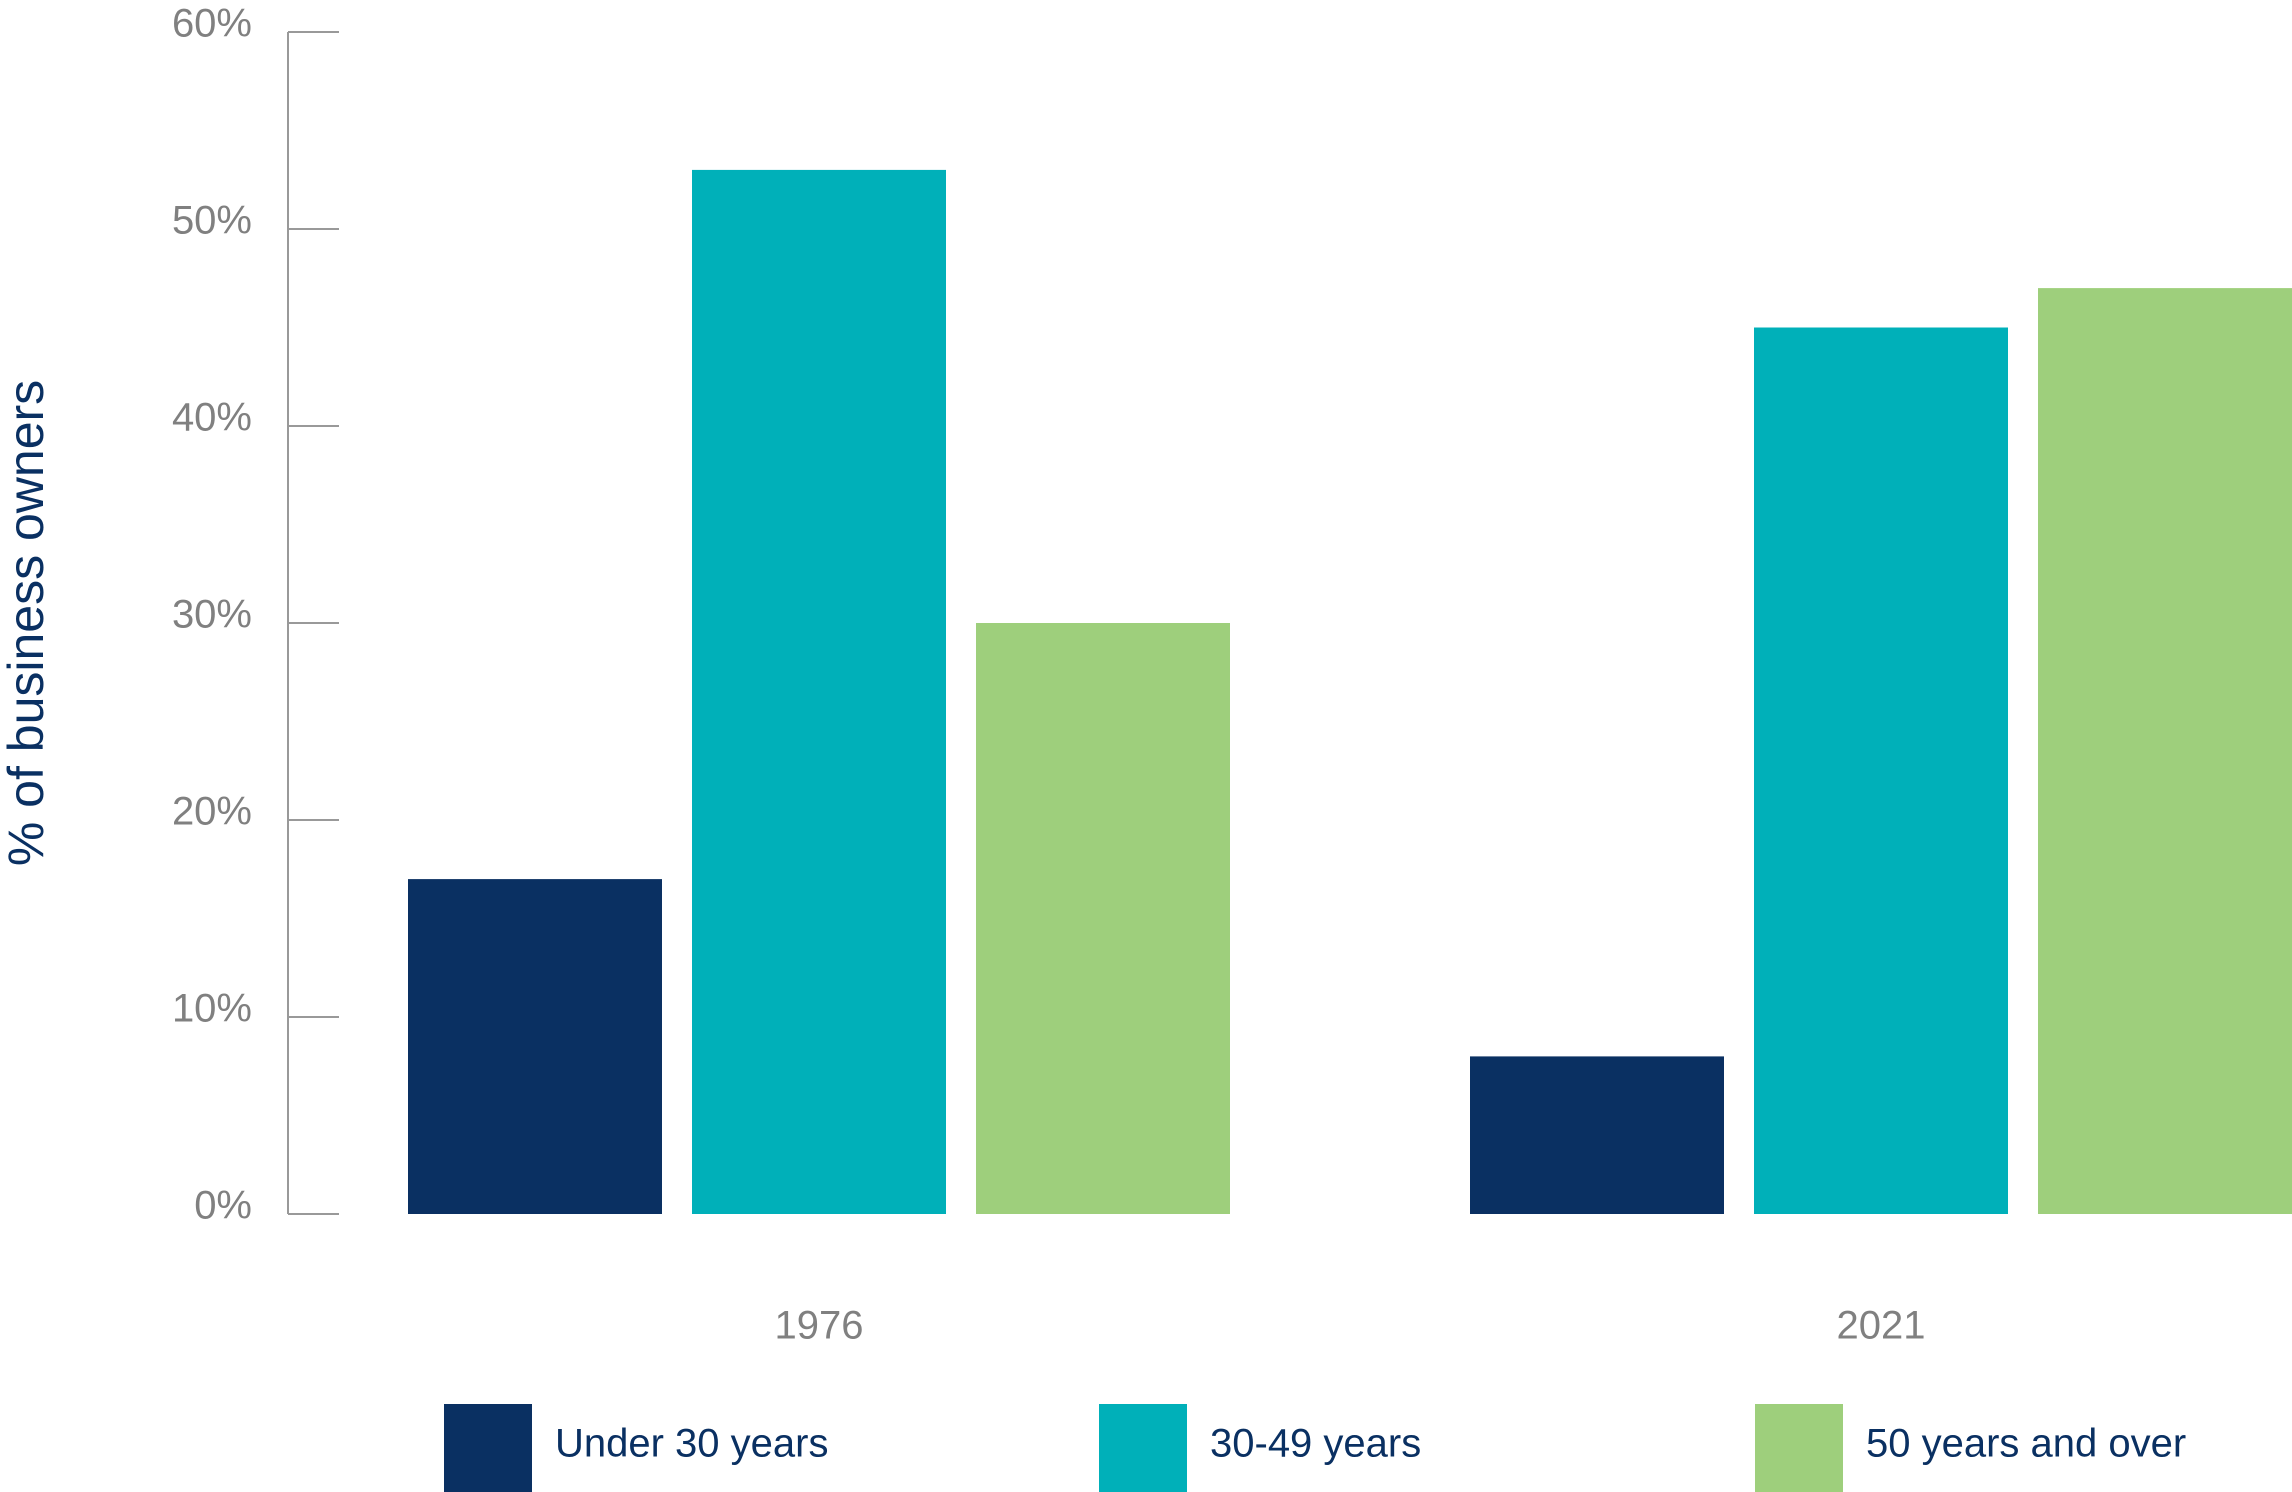 The height and width of the screenshot is (1492, 2292). What do you see at coordinates (212, 418) in the screenshot?
I see `y-tick-label: 40%` at bounding box center [212, 418].